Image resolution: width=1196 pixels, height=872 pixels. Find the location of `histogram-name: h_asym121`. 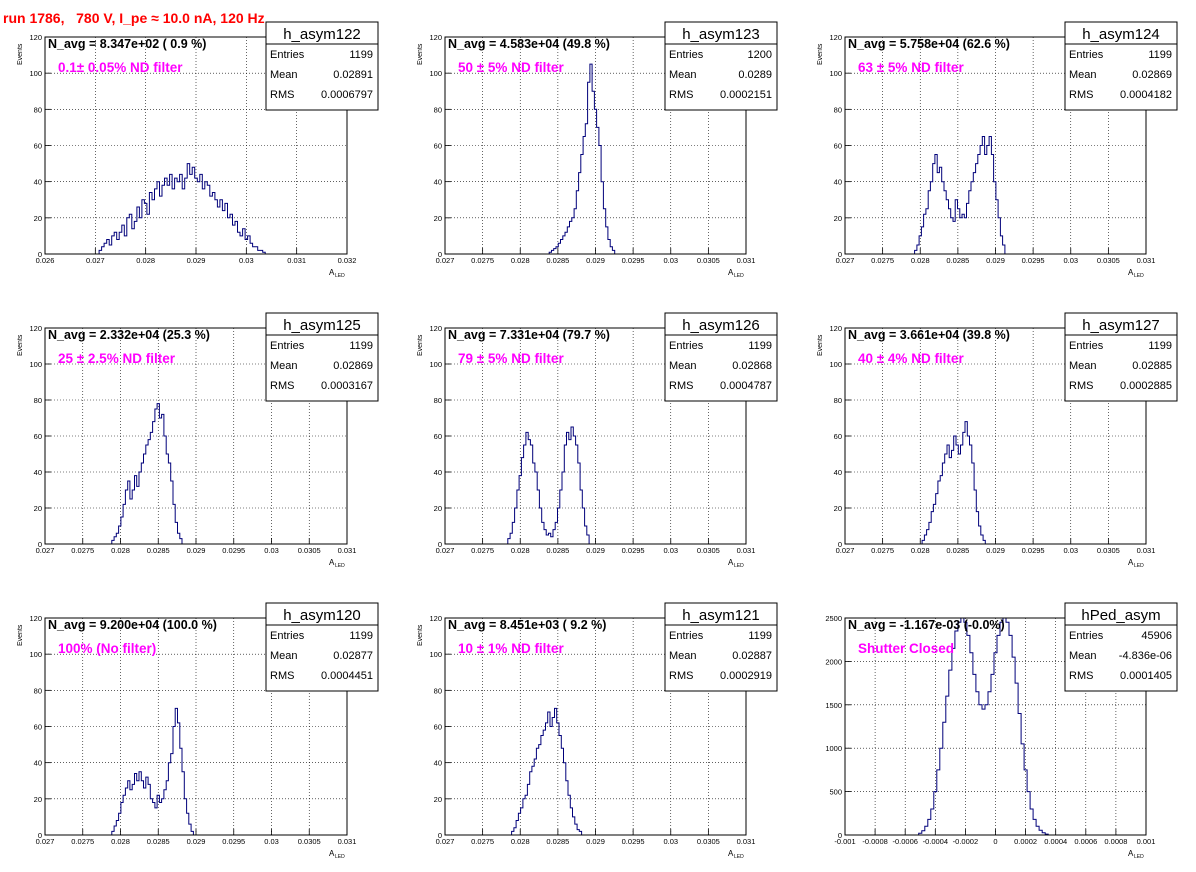

histogram-name: h_asym121 is located at coordinates (721, 615).